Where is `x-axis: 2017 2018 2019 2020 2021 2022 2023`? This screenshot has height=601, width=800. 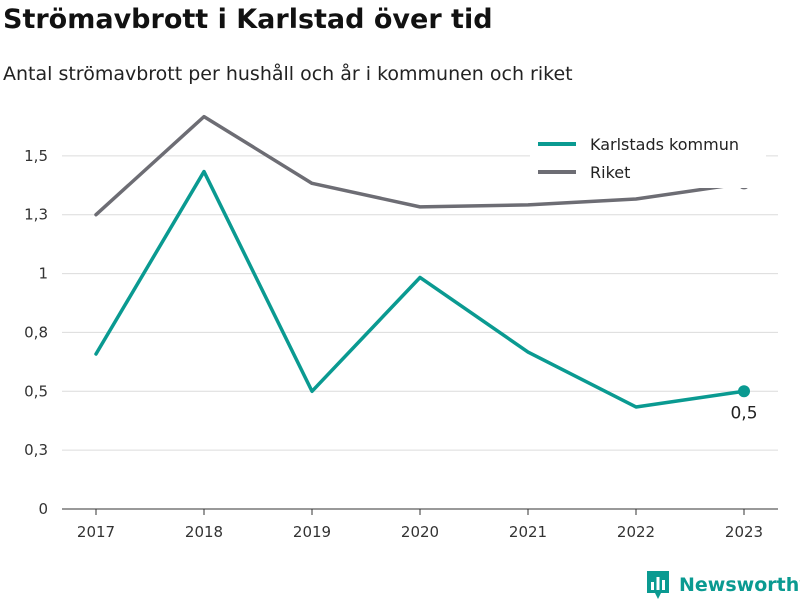 x-axis: 2017 2018 2019 2020 2021 2022 2023 is located at coordinates (420, 524).